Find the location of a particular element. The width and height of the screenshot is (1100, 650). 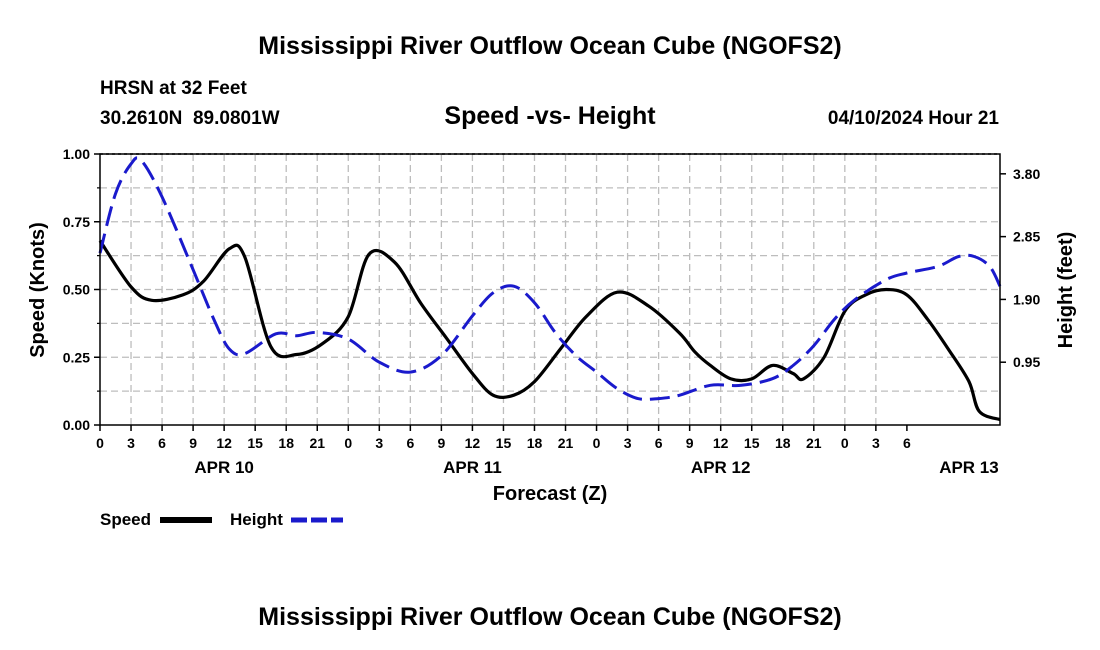

legend-height-label: Height is located at coordinates (256, 519).